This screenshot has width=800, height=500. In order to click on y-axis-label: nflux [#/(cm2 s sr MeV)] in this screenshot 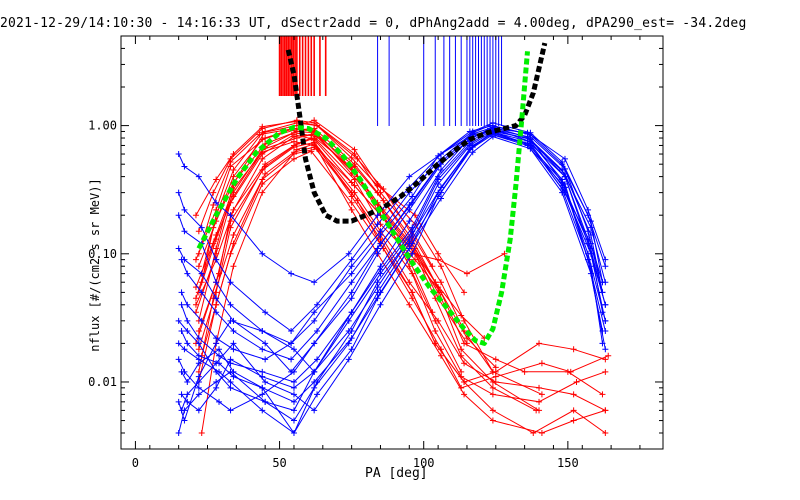, I will do `click(95, 265)`.